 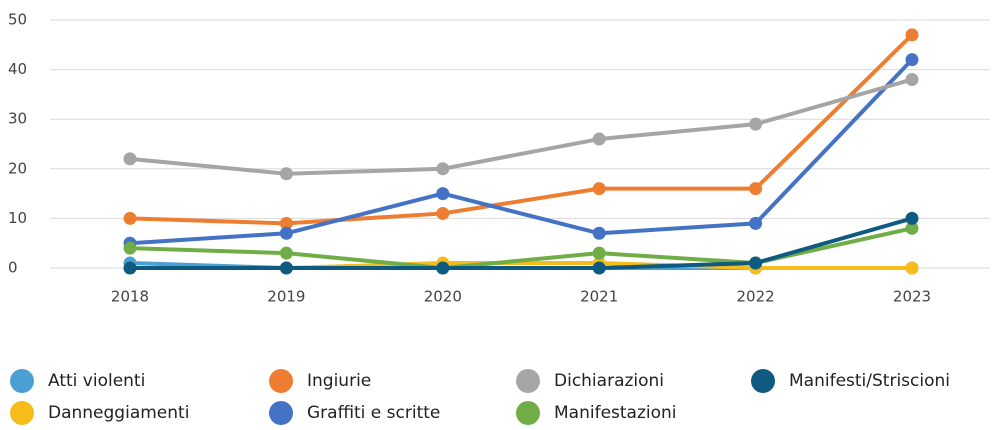 I want to click on legend-label: Manifestazioni, so click(x=615, y=413).